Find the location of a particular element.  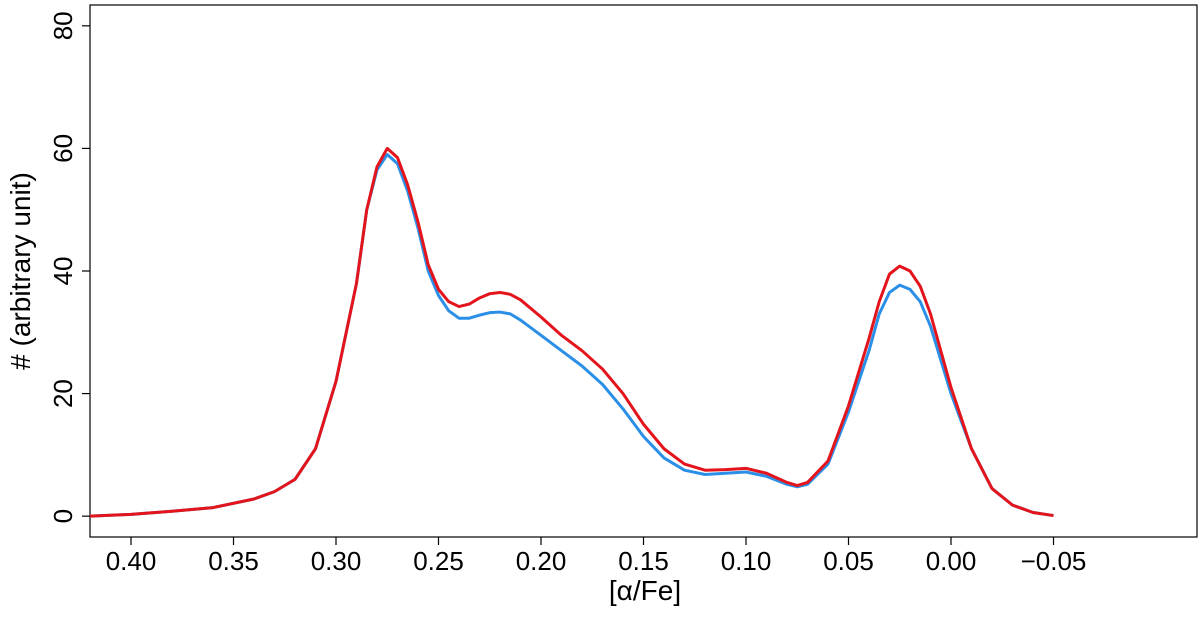

x-tick-label: 0.00 is located at coordinates (951, 561).